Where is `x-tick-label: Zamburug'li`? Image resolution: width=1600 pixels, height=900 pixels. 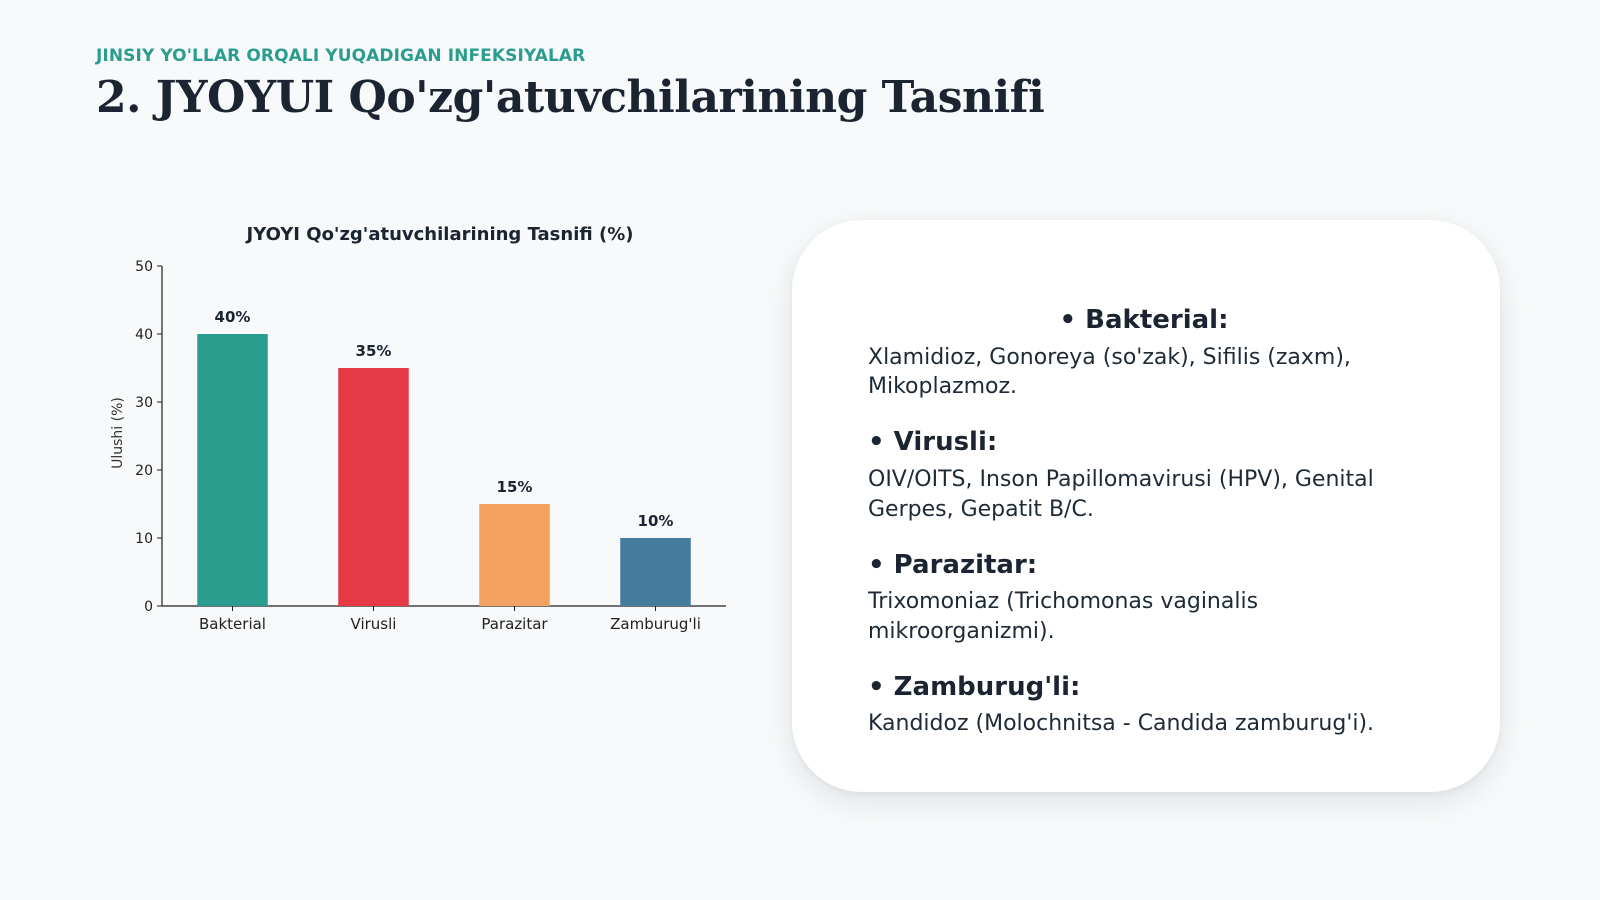
x-tick-label: Zamburug'li is located at coordinates (655, 624).